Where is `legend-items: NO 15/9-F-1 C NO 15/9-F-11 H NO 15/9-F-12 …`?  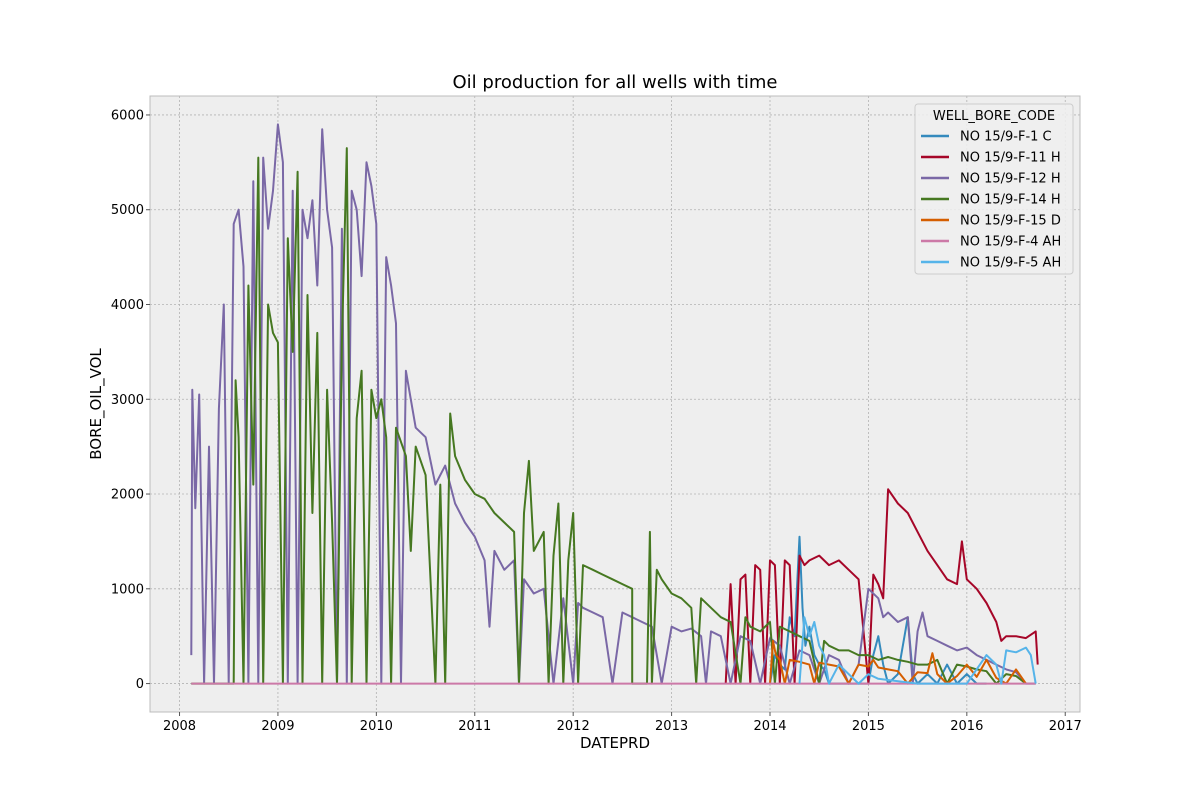 legend-items: NO 15/9-F-1 C NO 15/9-F-11 H NO 15/9-F-12 … is located at coordinates (991, 200).